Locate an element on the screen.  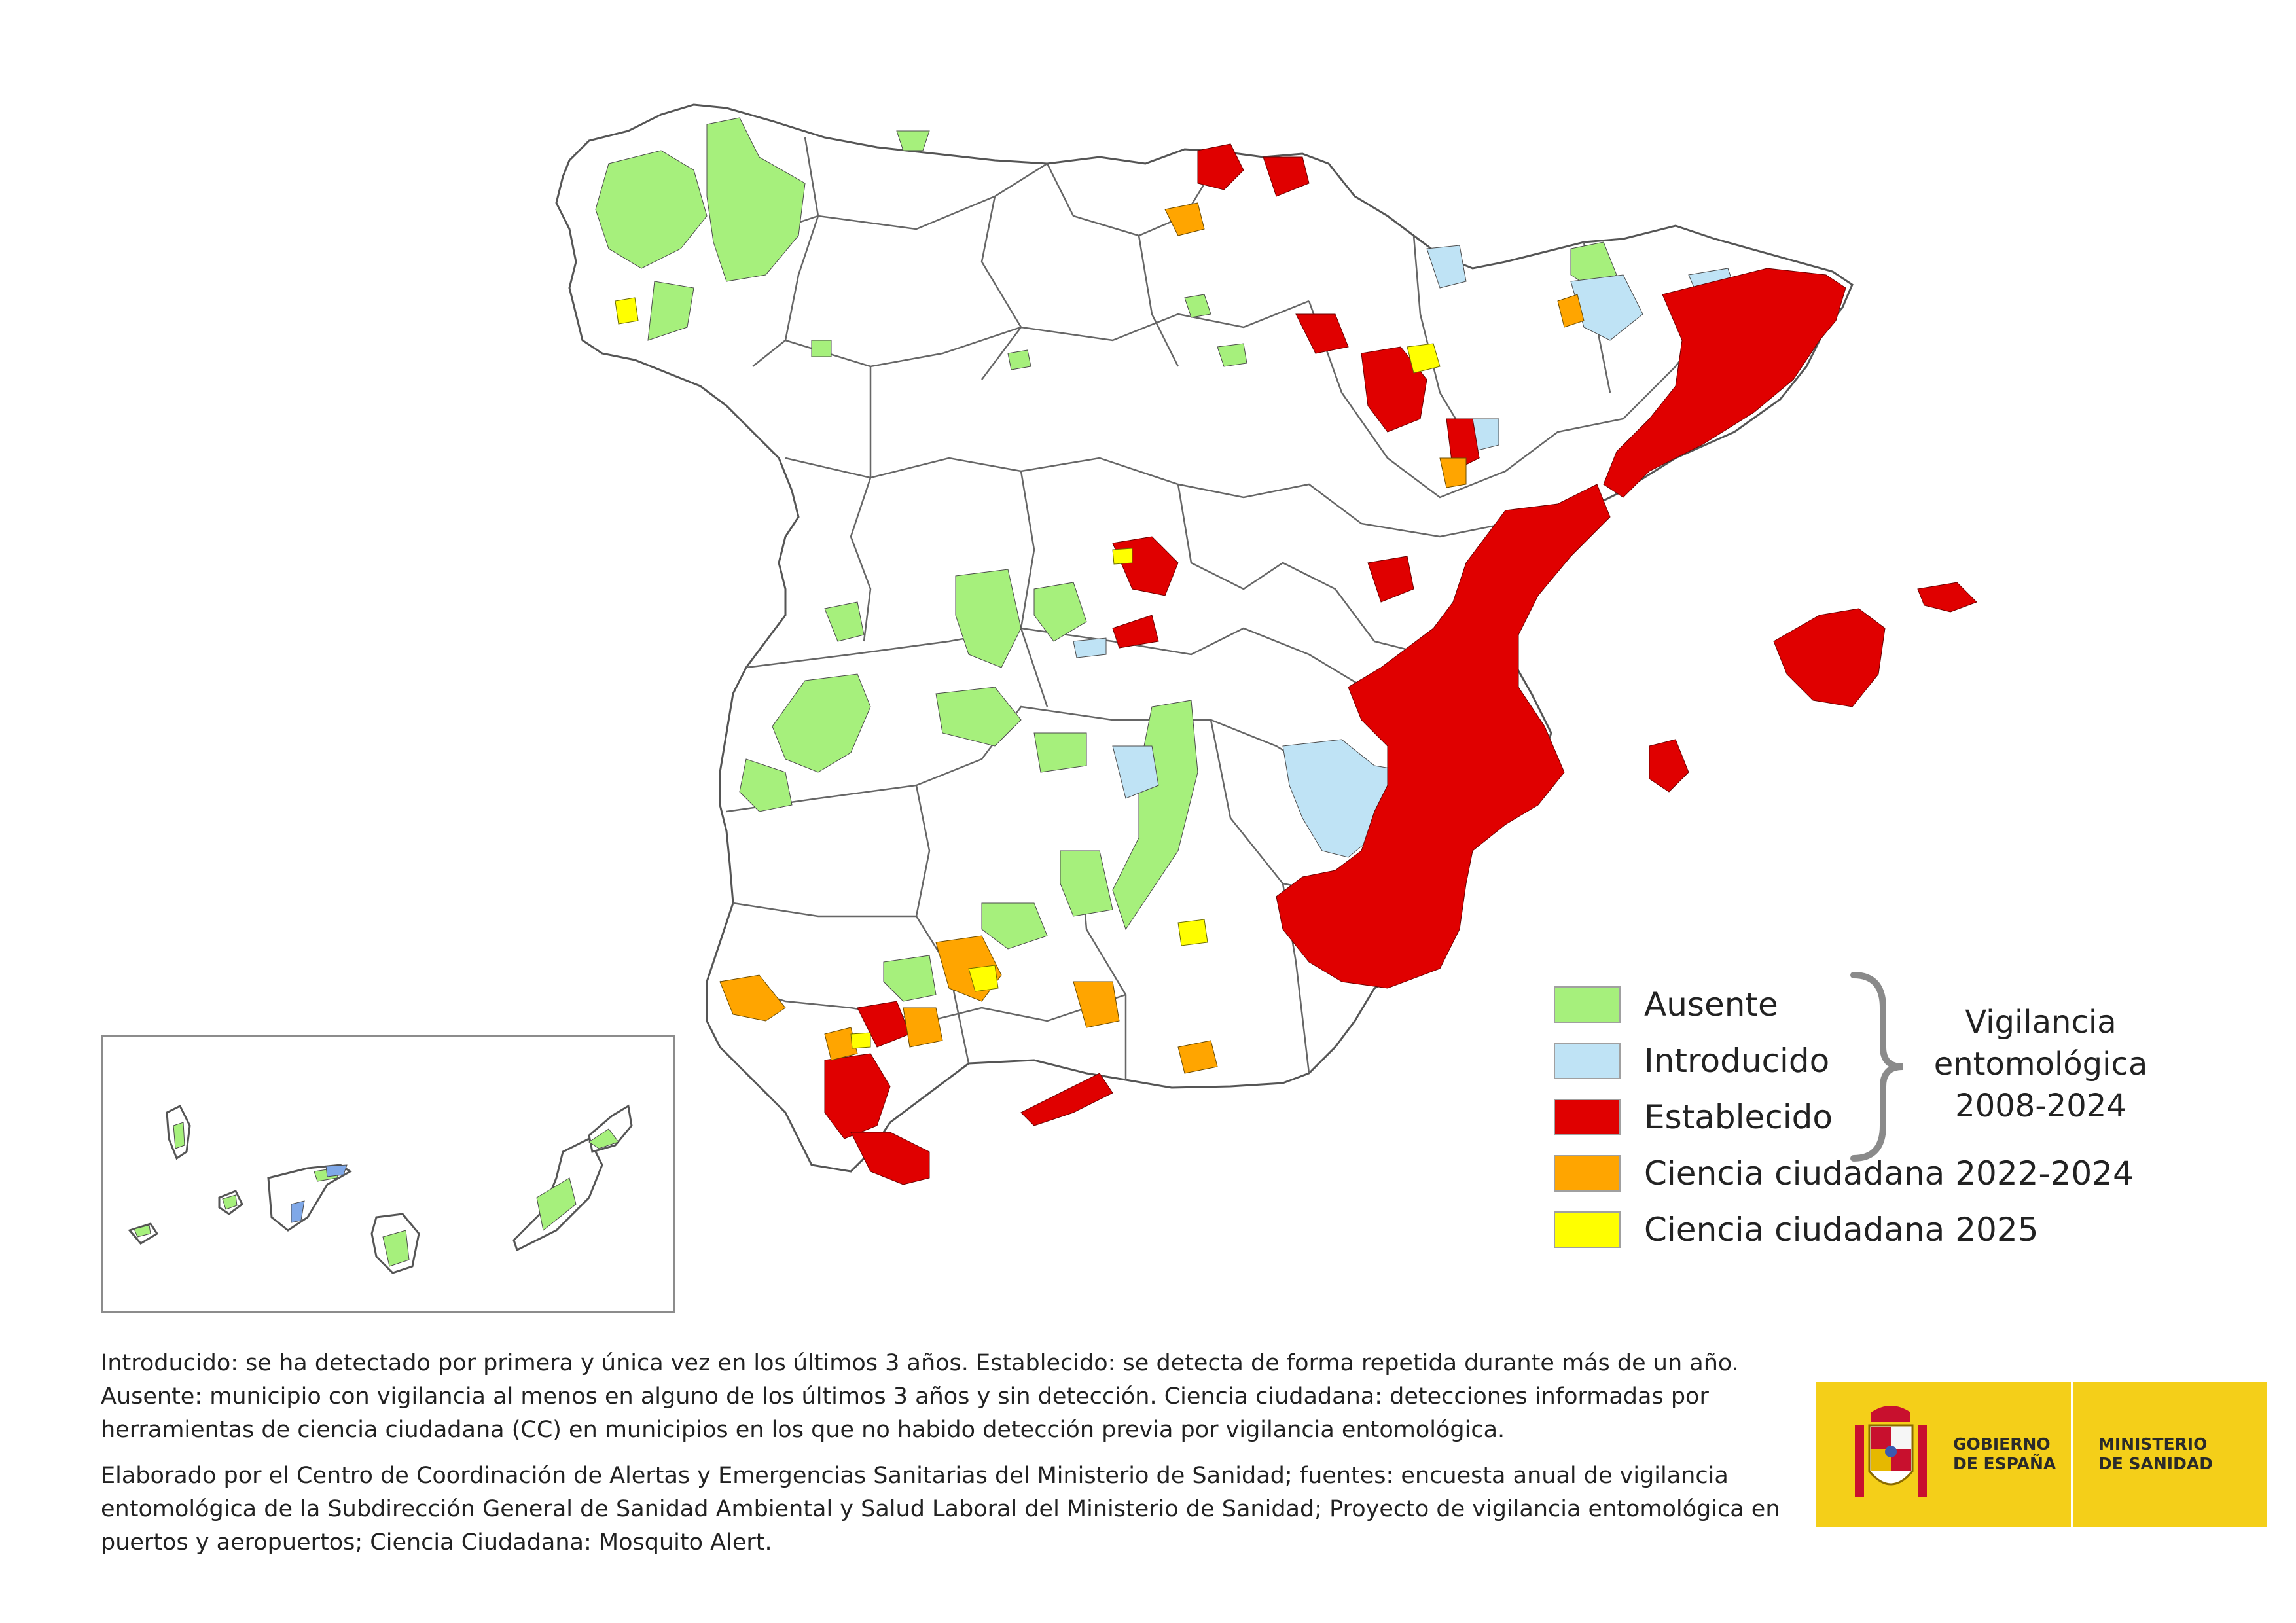
legend-item-establecido: Establecido is located at coordinates (1694, 1117).